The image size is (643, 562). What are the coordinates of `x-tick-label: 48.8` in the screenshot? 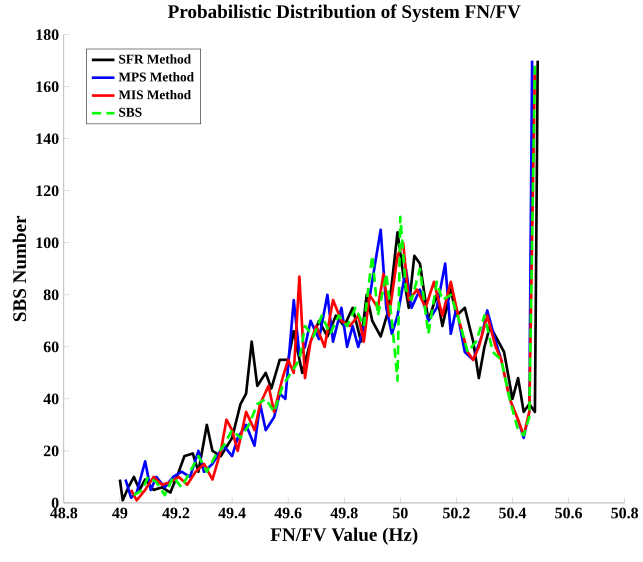 It's located at (64, 513).